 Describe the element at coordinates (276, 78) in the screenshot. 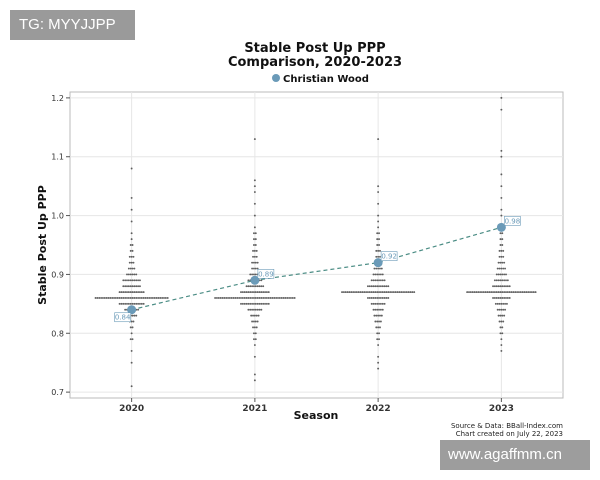

I see `legend-marker` at that location.